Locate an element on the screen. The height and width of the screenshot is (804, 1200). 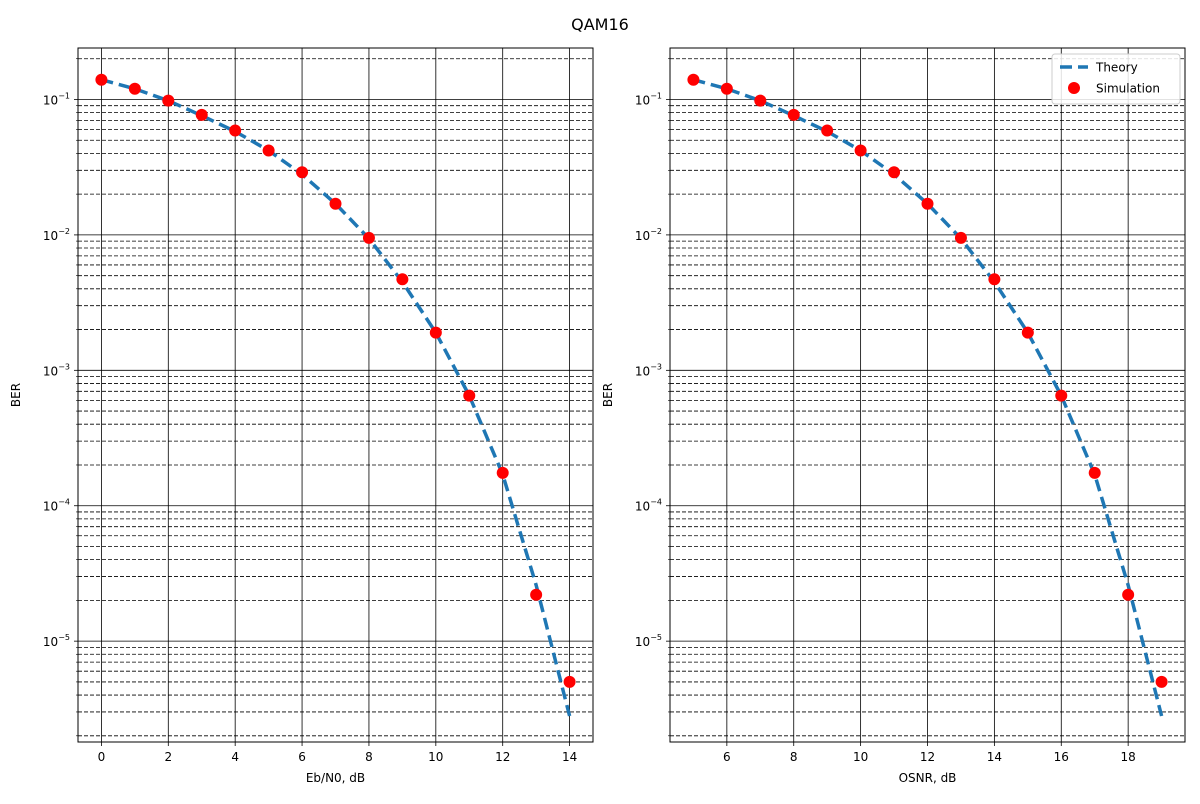
legend-label: Theory is located at coordinates (1116, 68).